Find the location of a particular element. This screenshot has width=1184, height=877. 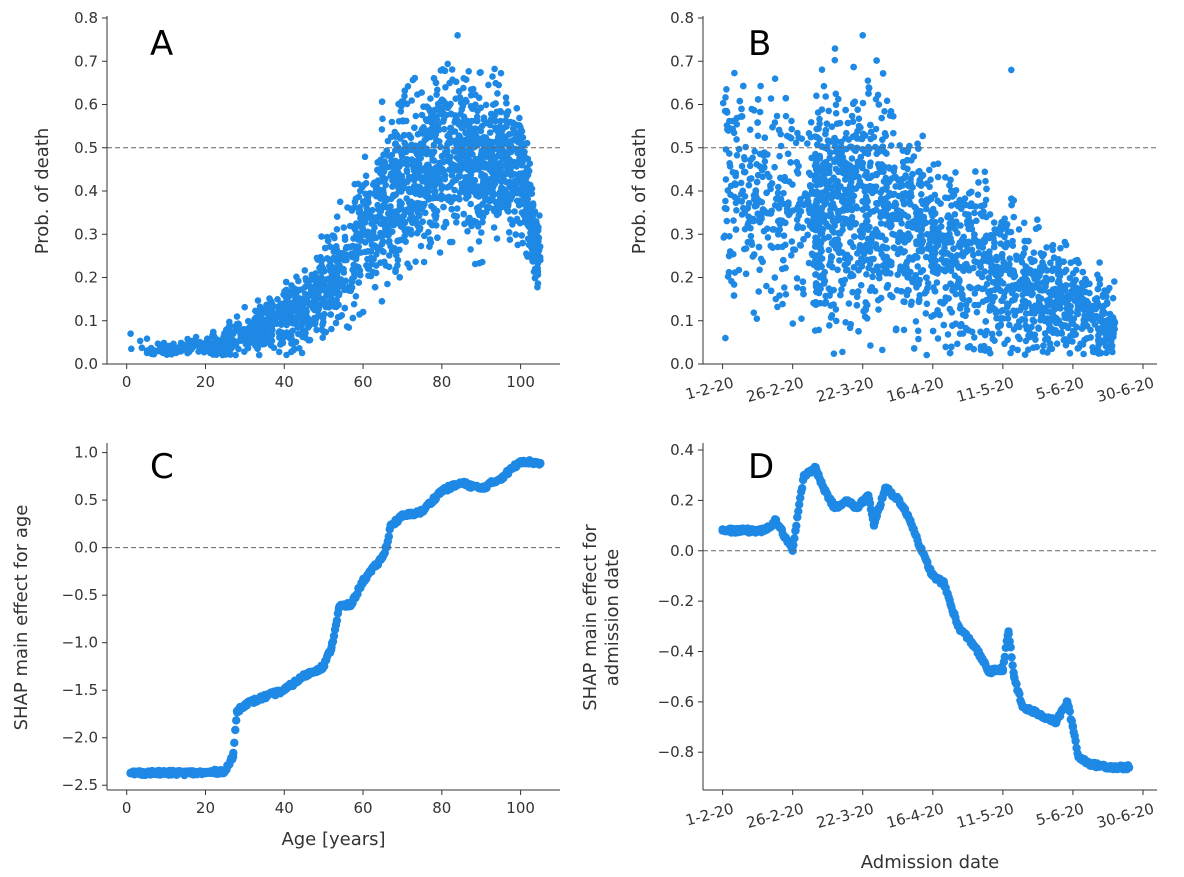

y-tick-label: 0.3 is located at coordinates (86, 234).